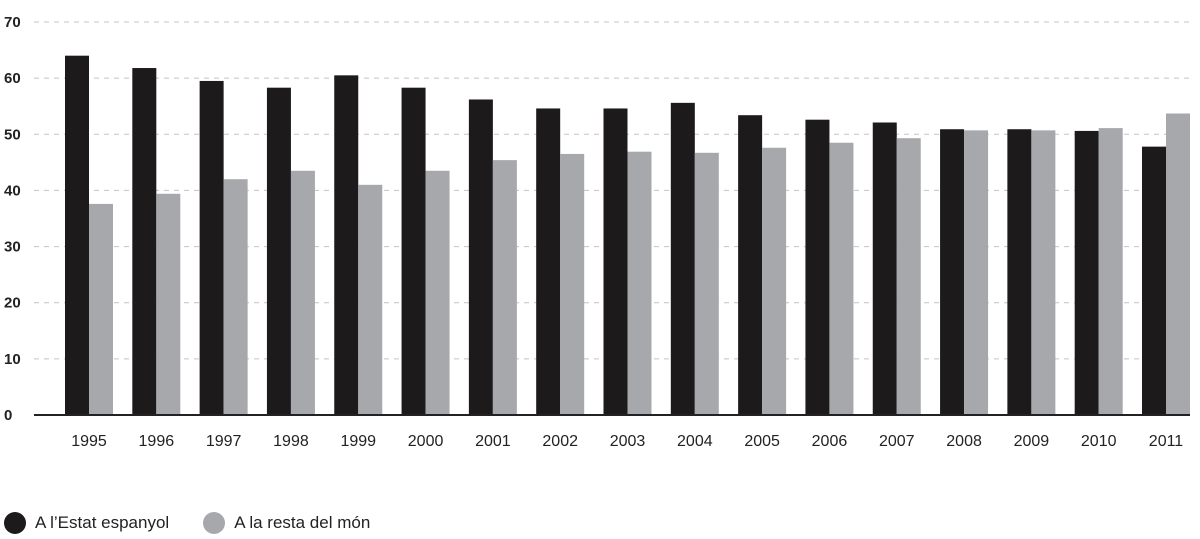  What do you see at coordinates (302, 522) in the screenshot?
I see `legend-label-resta: A la resta del món` at bounding box center [302, 522].